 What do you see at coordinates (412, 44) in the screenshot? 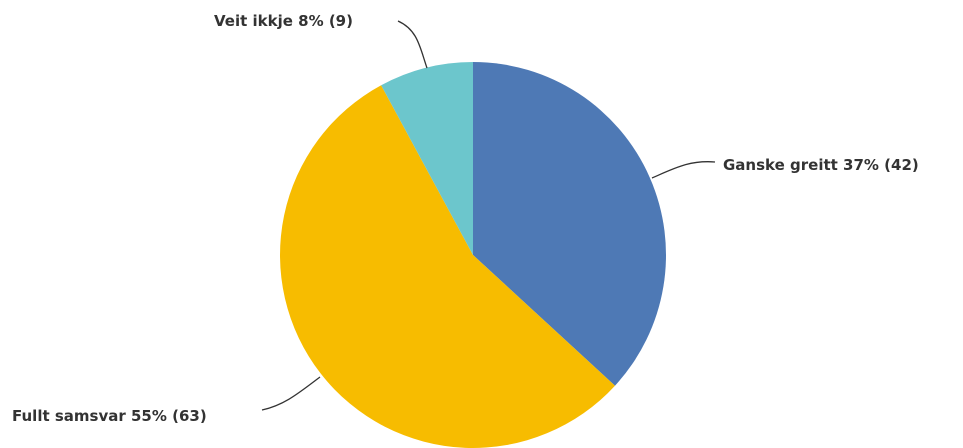
I see `leader-line-veit-ikkje` at bounding box center [412, 44].